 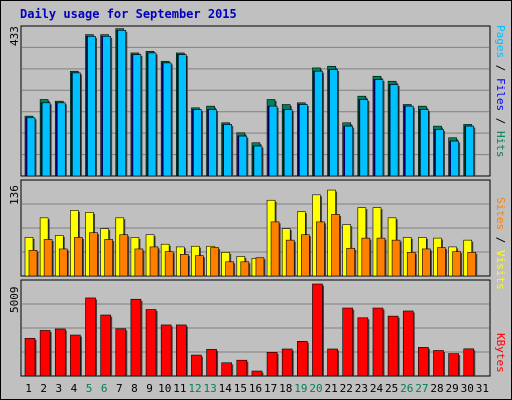 I want to click on day-label: 7, so click(x=119, y=388).